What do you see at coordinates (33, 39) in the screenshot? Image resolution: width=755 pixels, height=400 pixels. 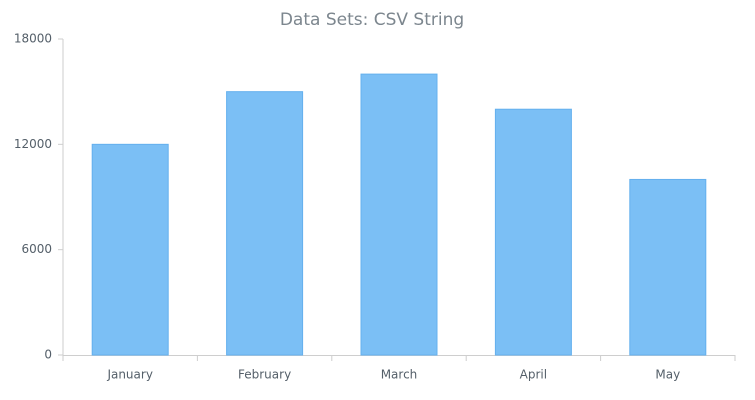 I see `y-tick-label: 18000` at bounding box center [33, 39].